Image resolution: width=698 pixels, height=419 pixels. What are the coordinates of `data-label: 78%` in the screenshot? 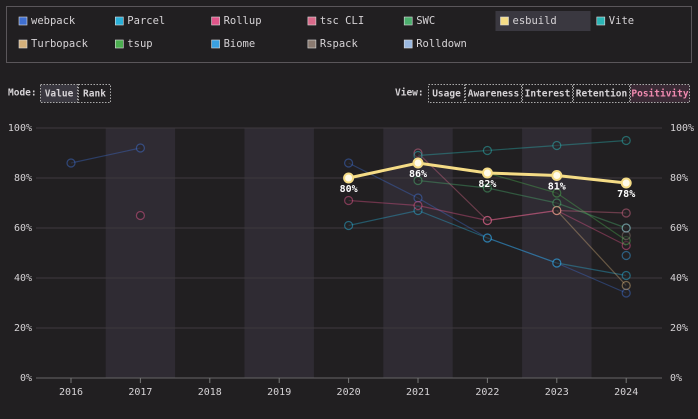 It's located at (626, 194).